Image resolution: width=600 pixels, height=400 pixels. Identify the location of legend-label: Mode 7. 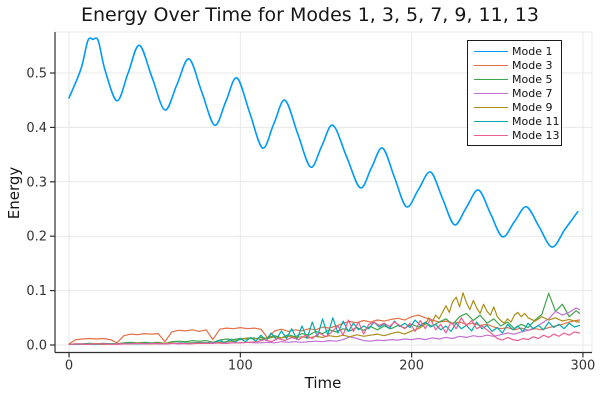
(532, 93).